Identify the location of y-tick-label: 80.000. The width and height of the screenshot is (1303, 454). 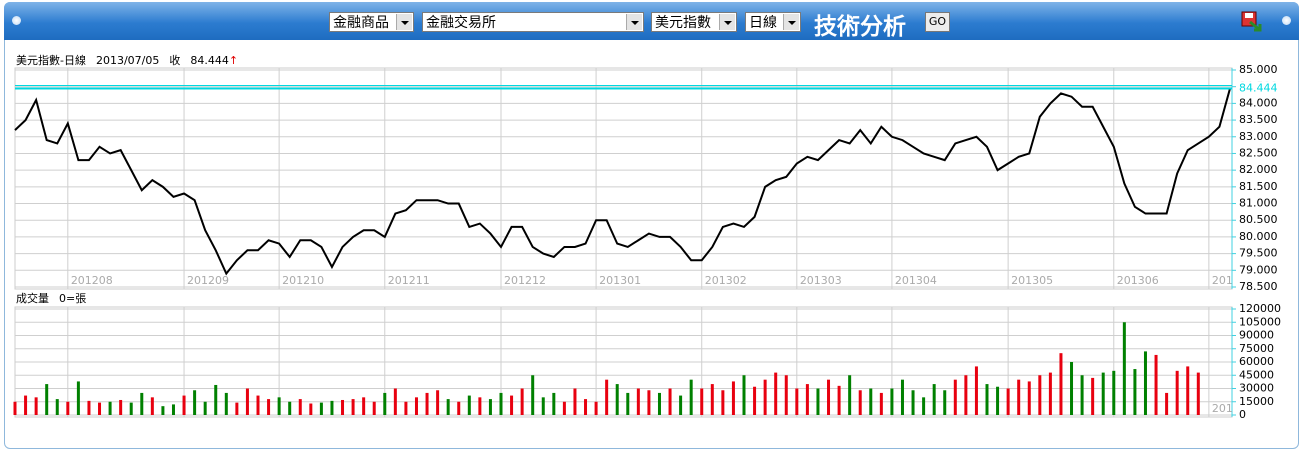
(1258, 236).